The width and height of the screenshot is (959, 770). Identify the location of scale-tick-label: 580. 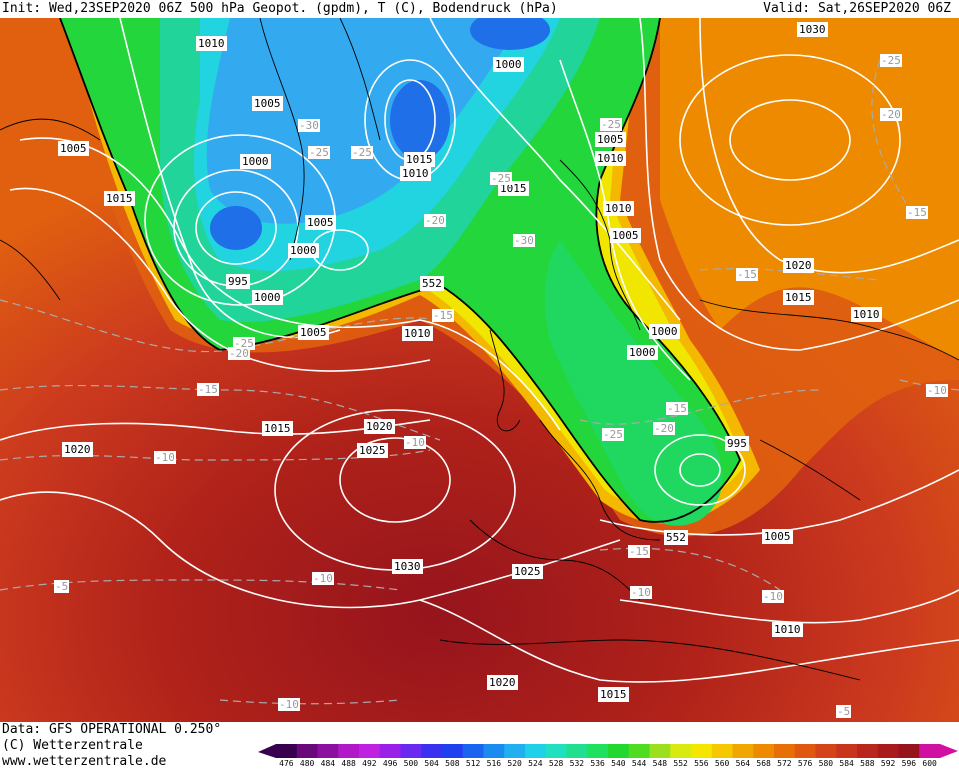
(826, 763).